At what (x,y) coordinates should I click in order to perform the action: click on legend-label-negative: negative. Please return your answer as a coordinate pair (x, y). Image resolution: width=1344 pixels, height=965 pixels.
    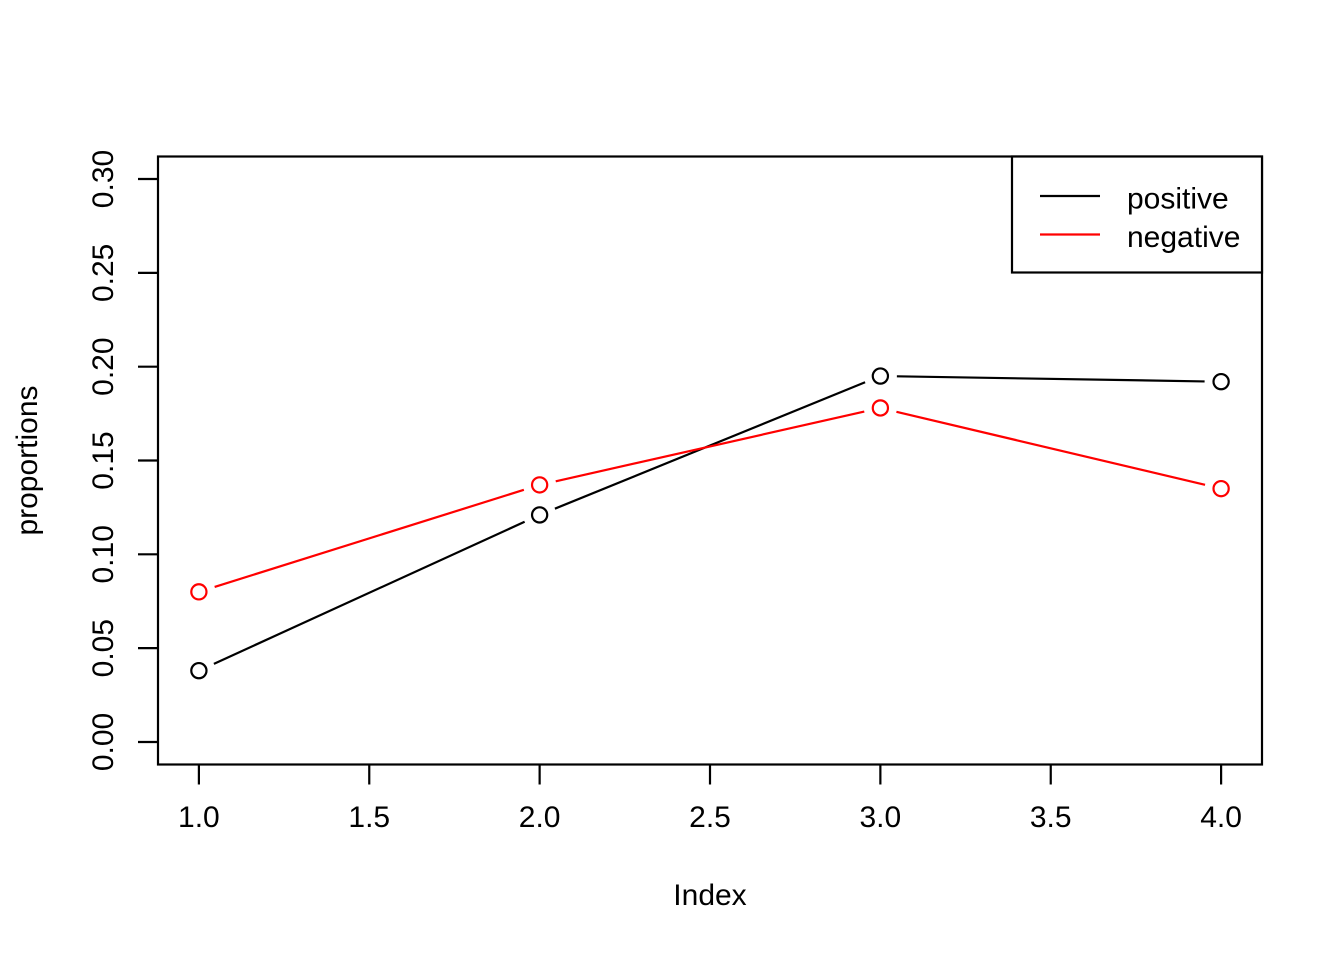
    Looking at the image, I should click on (1183, 237).